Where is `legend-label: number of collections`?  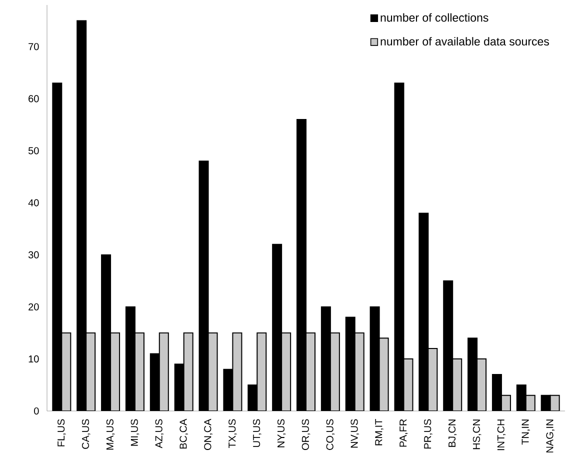
legend-label: number of collections is located at coordinates (434, 17).